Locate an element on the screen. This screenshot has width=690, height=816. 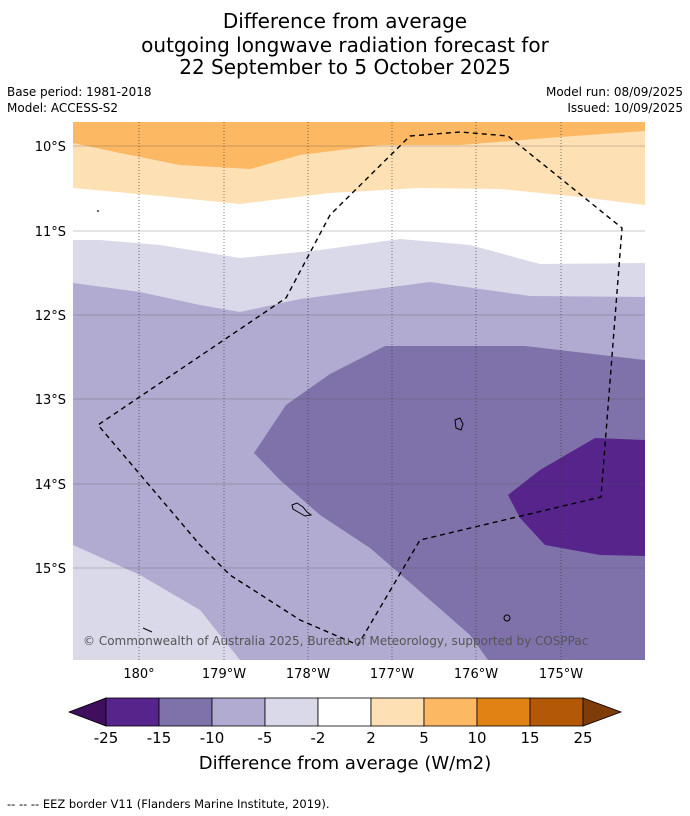
issued-date: Issued: 10/09/2025 is located at coordinates (625, 108).